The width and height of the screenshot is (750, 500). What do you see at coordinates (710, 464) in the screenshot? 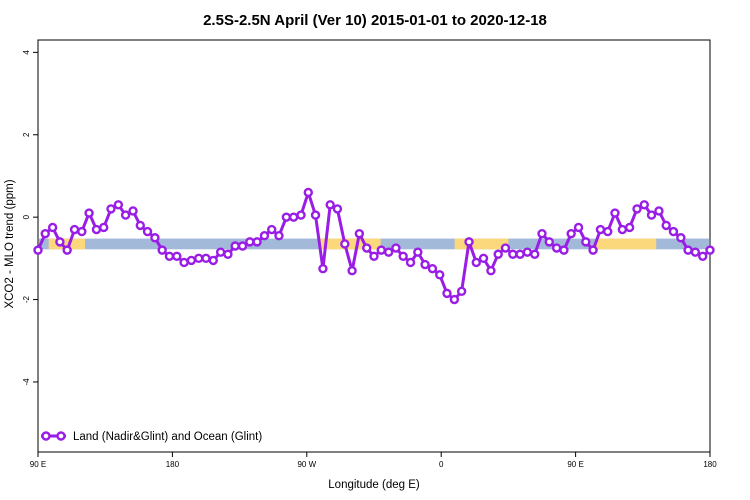
I see `x-tick-label-5: 180` at bounding box center [710, 464].